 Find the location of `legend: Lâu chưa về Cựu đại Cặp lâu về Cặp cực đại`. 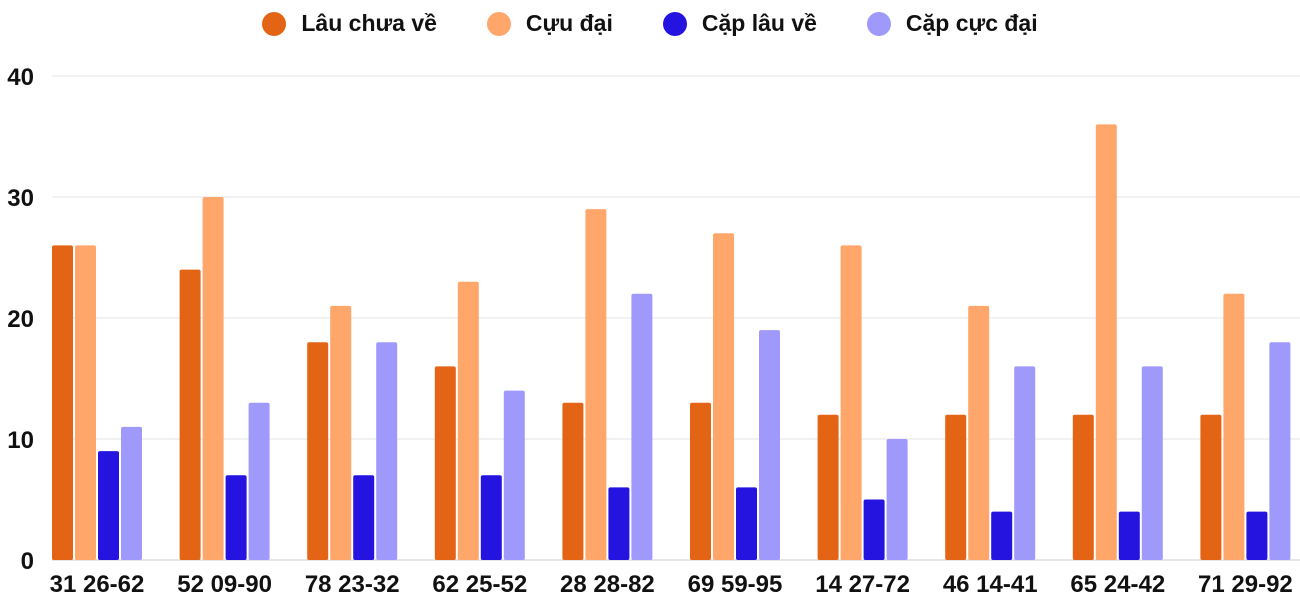

legend: Lâu chưa về Cựu đại Cặp lâu về Cặp cực đại is located at coordinates (650, 23).